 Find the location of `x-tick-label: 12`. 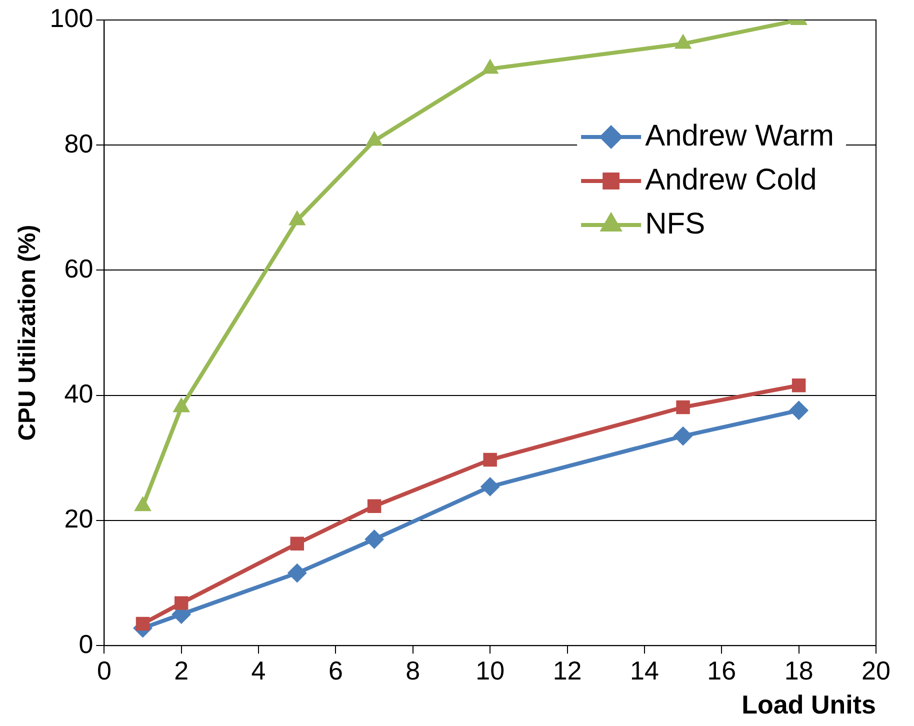

x-tick-label: 12 is located at coordinates (567, 670).